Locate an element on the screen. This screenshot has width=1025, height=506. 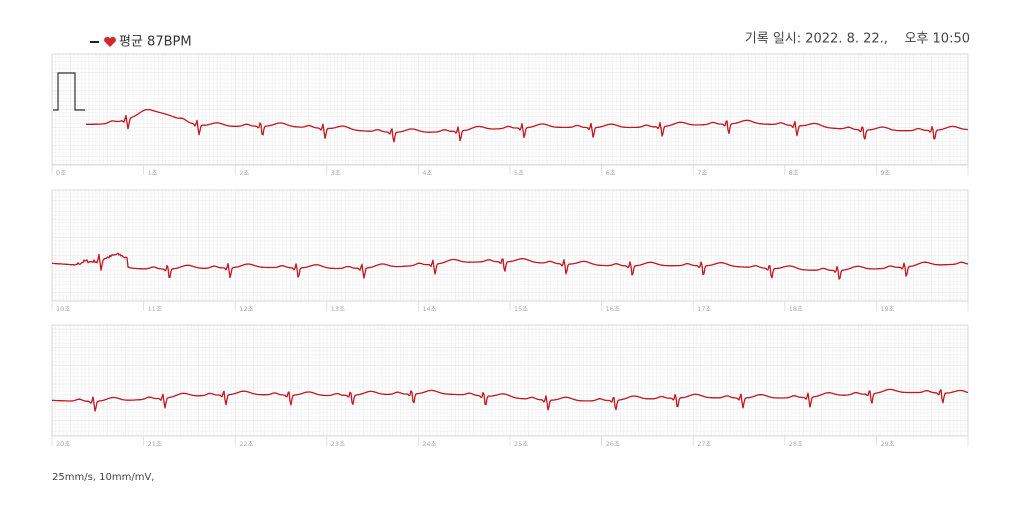
time-label: 2초 is located at coordinates (244, 173).